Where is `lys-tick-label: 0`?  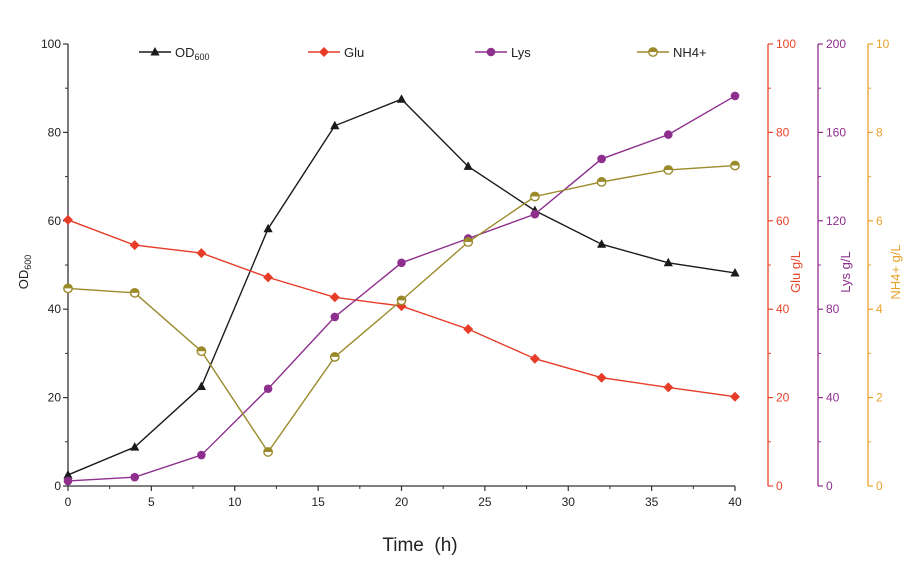 lys-tick-label: 0 is located at coordinates (829, 486).